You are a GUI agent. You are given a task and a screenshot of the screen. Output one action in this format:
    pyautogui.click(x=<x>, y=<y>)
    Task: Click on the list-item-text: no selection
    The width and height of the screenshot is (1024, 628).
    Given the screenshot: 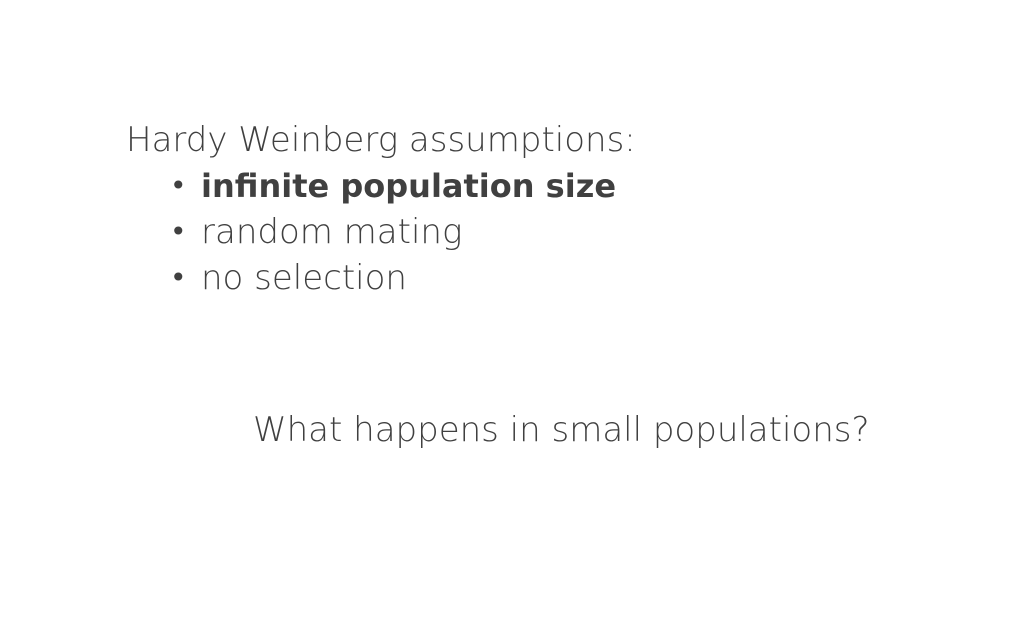 What is the action you would take?
    pyautogui.click(x=304, y=278)
    